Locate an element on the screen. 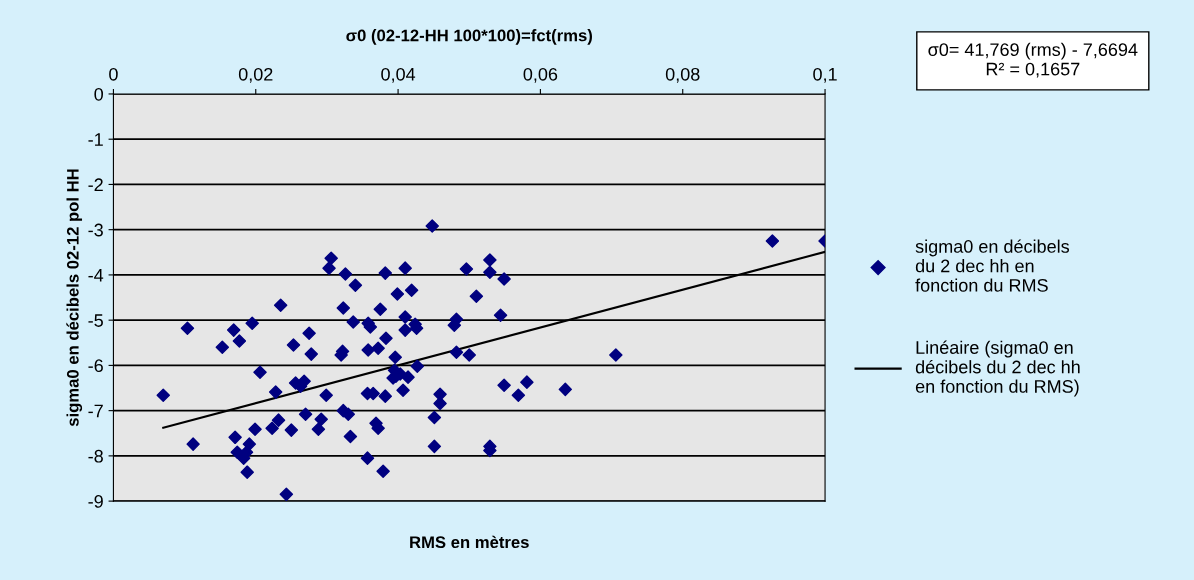 This screenshot has height=580, width=1194. y-tick-label: -7 is located at coordinates (95, 411).